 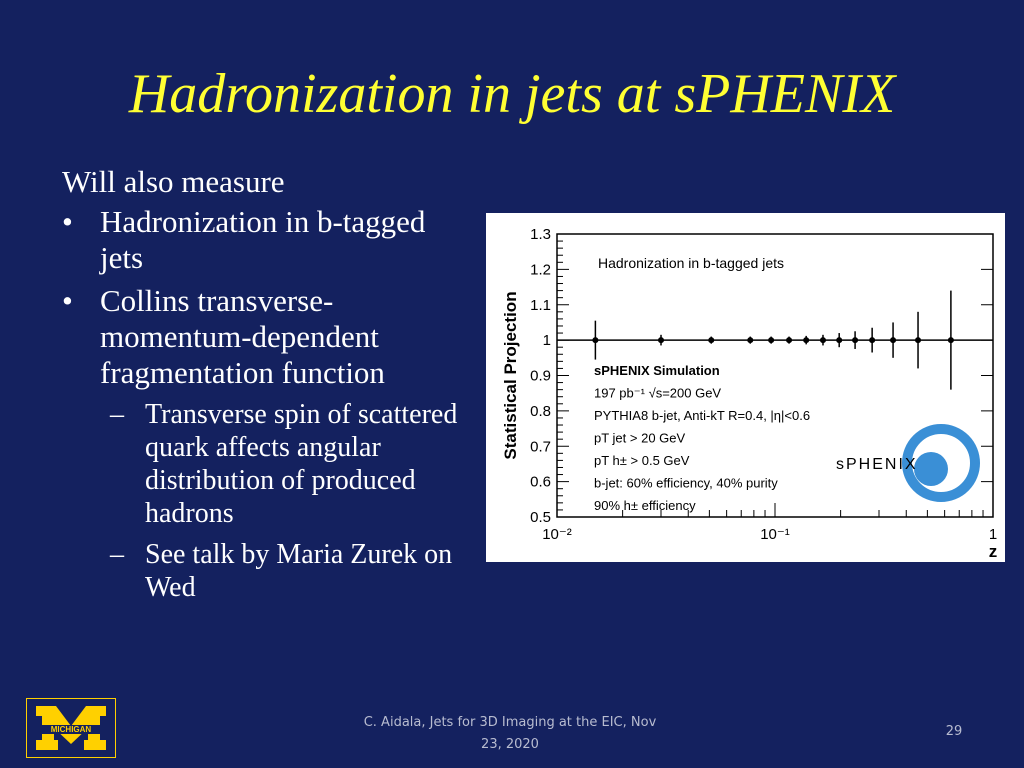 What do you see at coordinates (877, 464) in the screenshot?
I see `logo-text: sPHENIX` at bounding box center [877, 464].